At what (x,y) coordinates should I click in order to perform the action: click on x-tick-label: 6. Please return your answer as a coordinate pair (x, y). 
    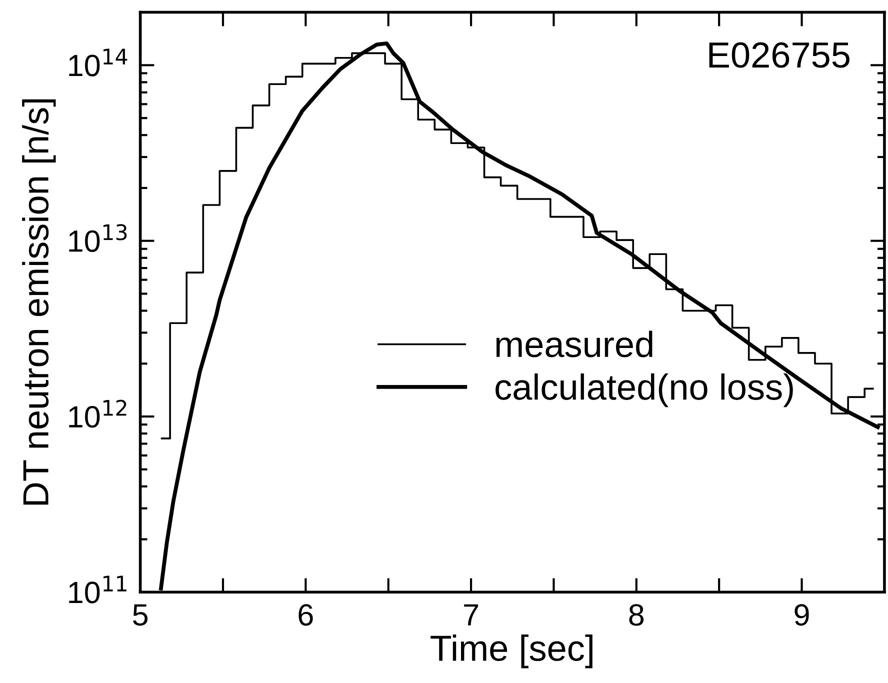
    Looking at the image, I should click on (305, 615).